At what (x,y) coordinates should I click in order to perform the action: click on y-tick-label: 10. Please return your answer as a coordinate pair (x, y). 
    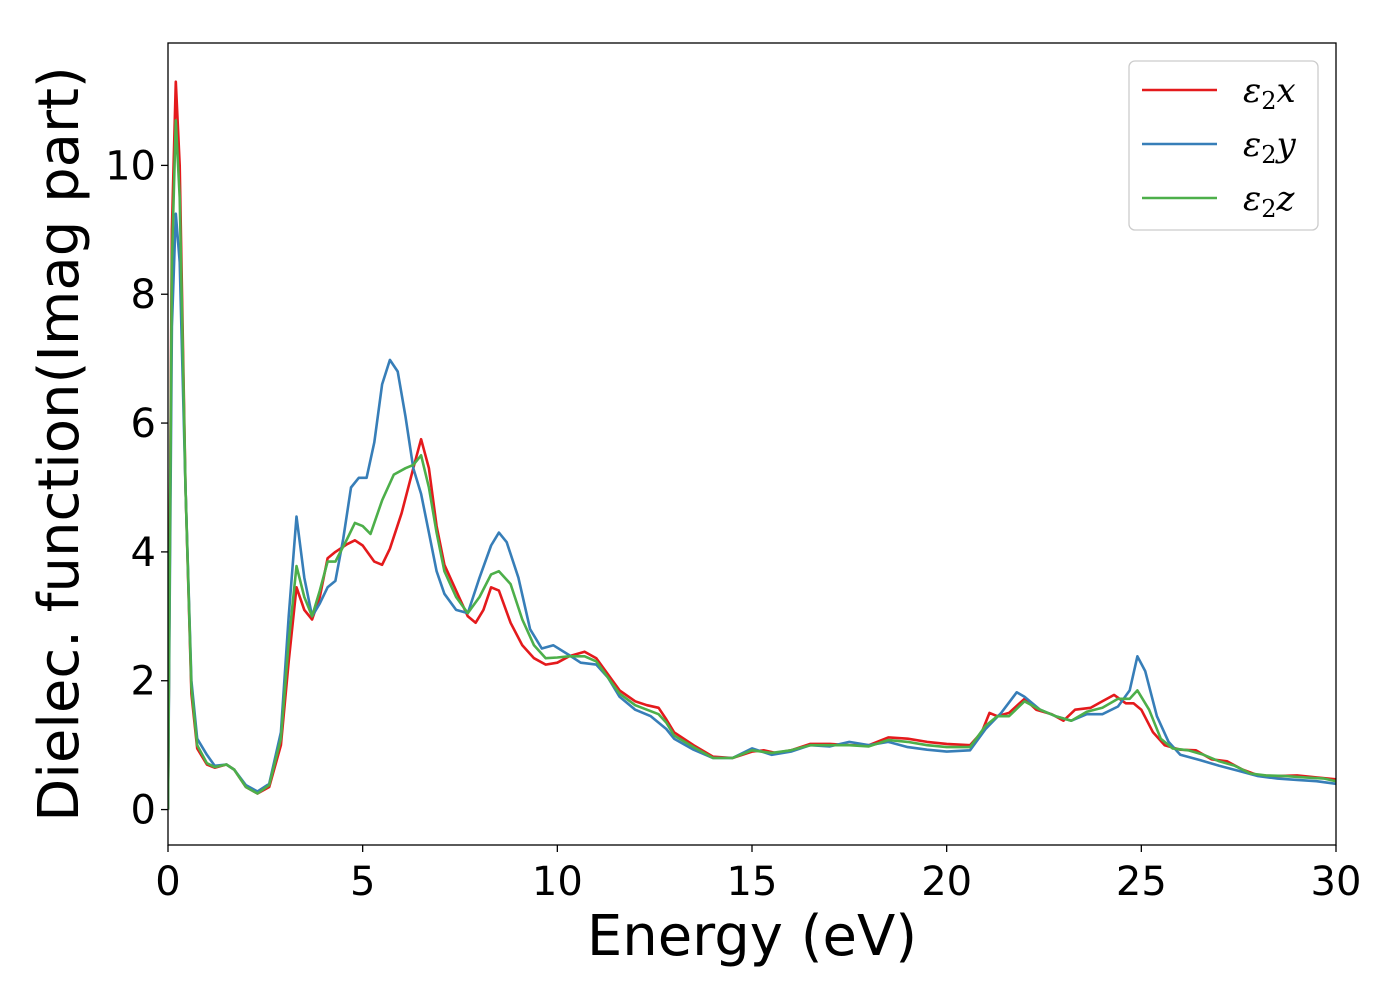
    Looking at the image, I should click on (130, 166).